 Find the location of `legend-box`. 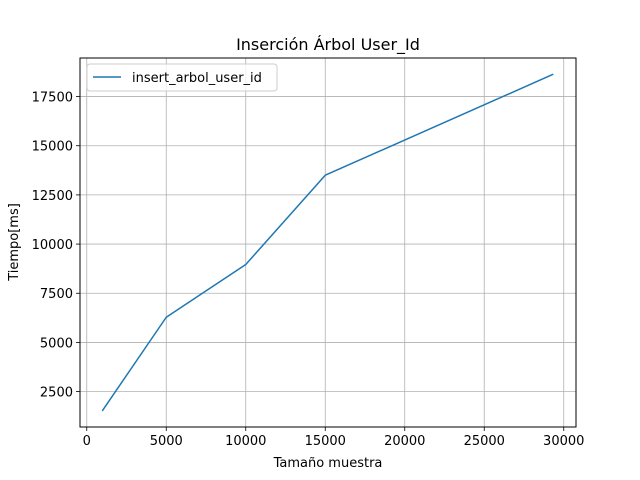

legend-box is located at coordinates (182, 77).